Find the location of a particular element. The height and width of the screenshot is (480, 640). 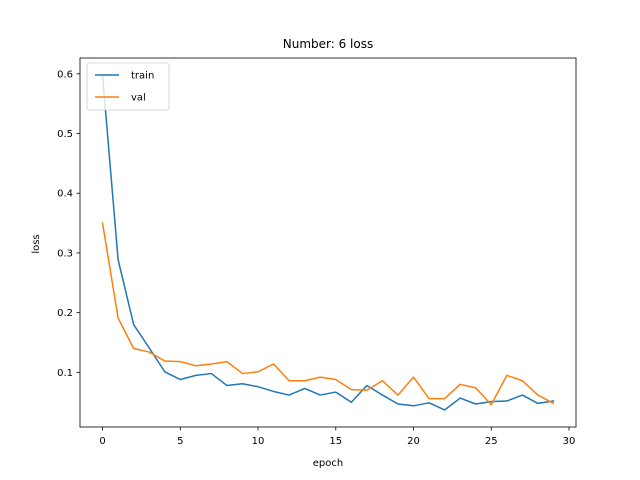

x-tick-label: 30 is located at coordinates (569, 441).